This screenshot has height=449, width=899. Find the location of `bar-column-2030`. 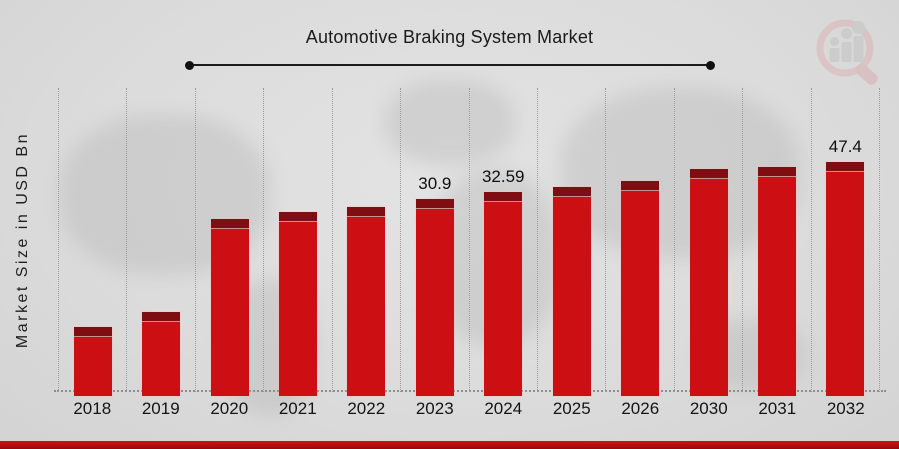

bar-column-2030 is located at coordinates (707, 242).